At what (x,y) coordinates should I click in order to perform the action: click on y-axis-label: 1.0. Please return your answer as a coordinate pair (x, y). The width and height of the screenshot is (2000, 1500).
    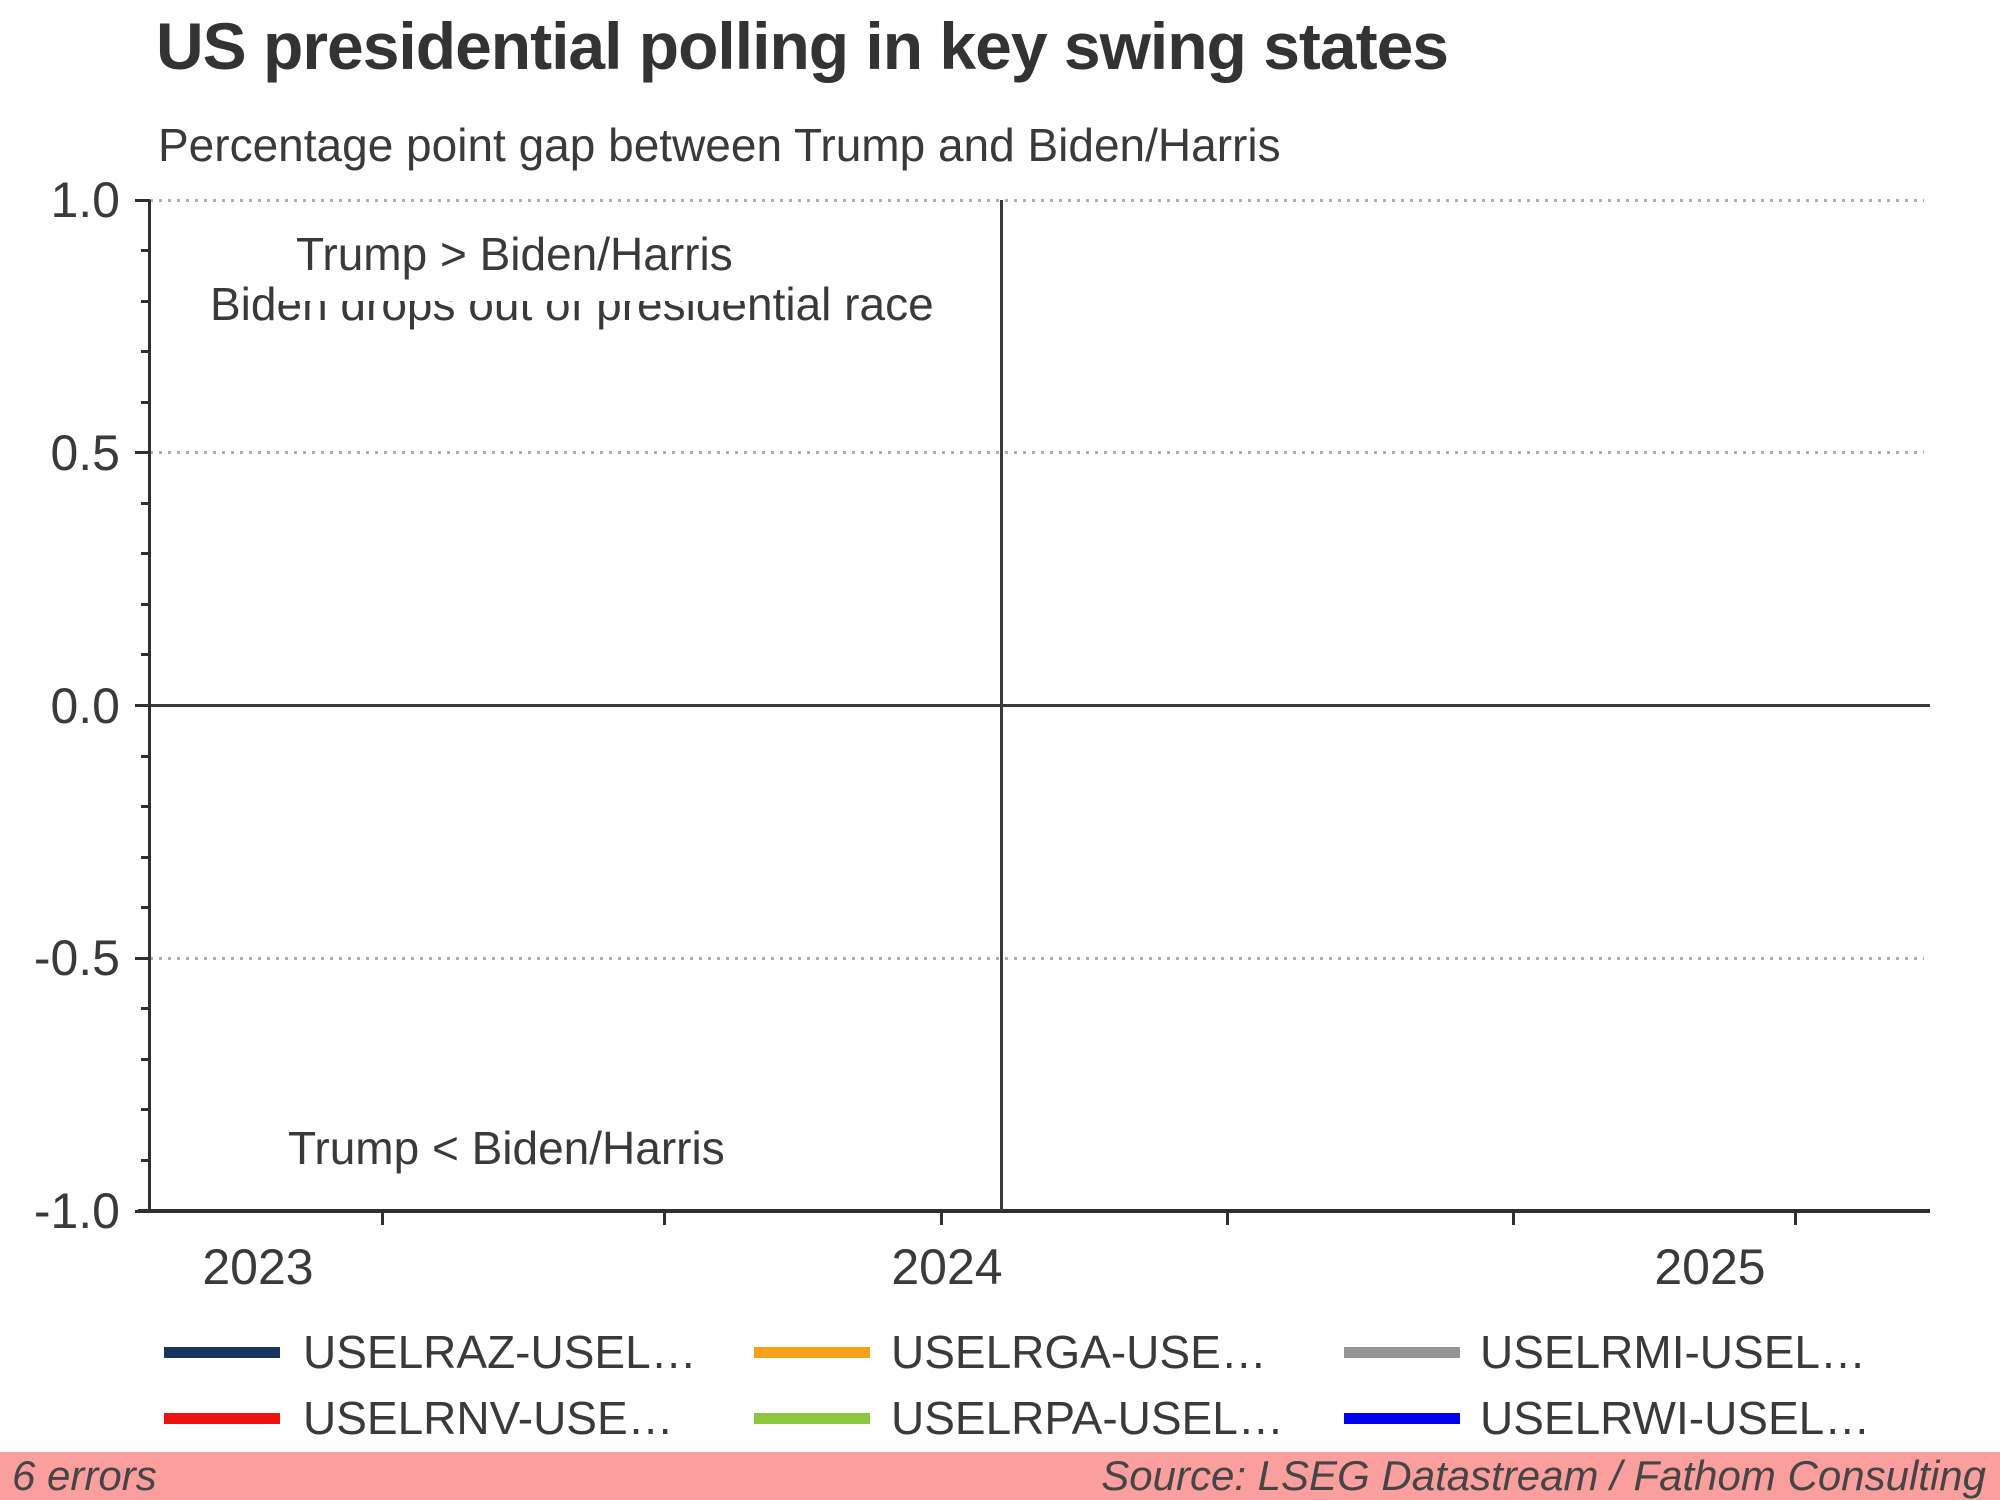
    Looking at the image, I should click on (85, 200).